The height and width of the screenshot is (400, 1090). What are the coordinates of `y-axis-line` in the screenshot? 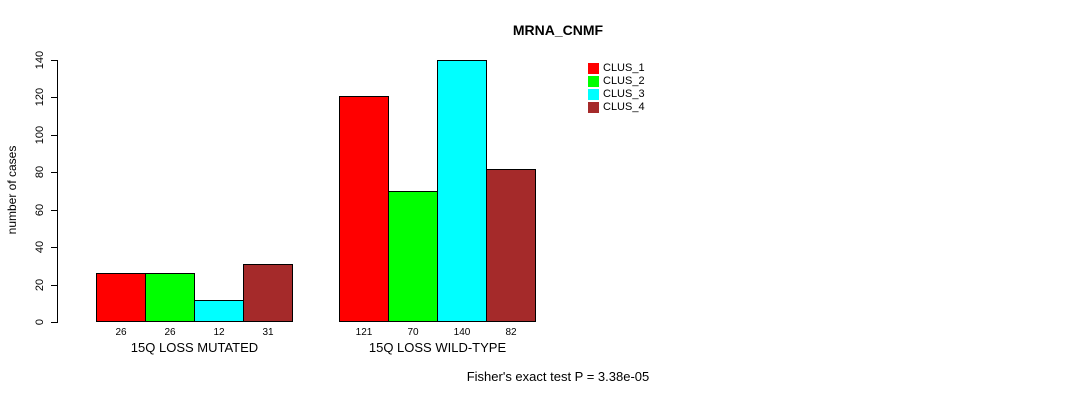 It's located at (57, 191).